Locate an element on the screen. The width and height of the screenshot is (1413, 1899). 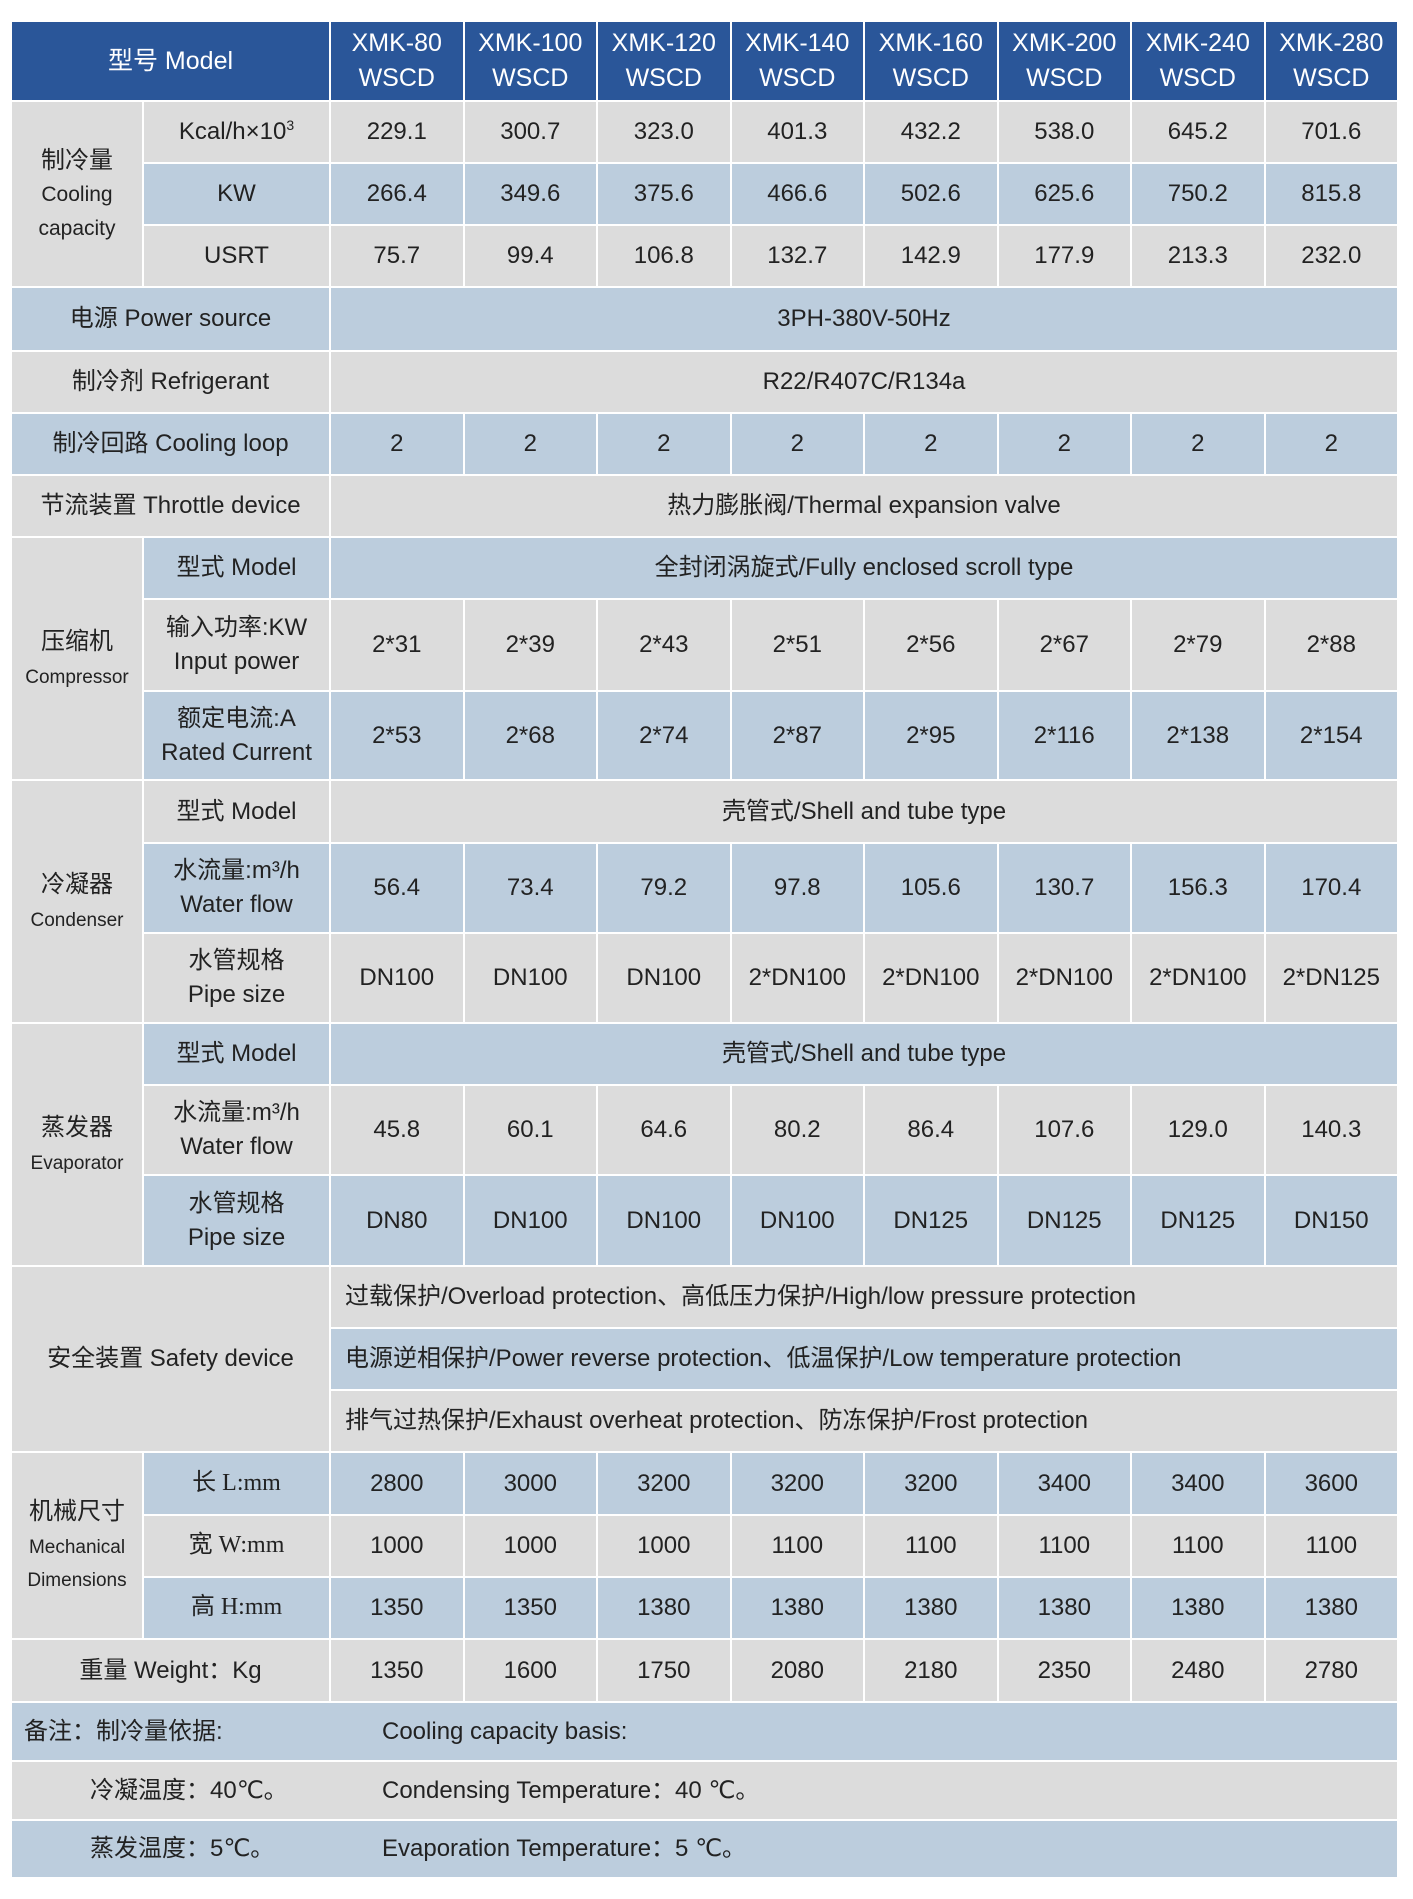
refrigerant-row: 制冷剂 Refrigerant R22/R407C/R134a is located at coordinates (704, 382).